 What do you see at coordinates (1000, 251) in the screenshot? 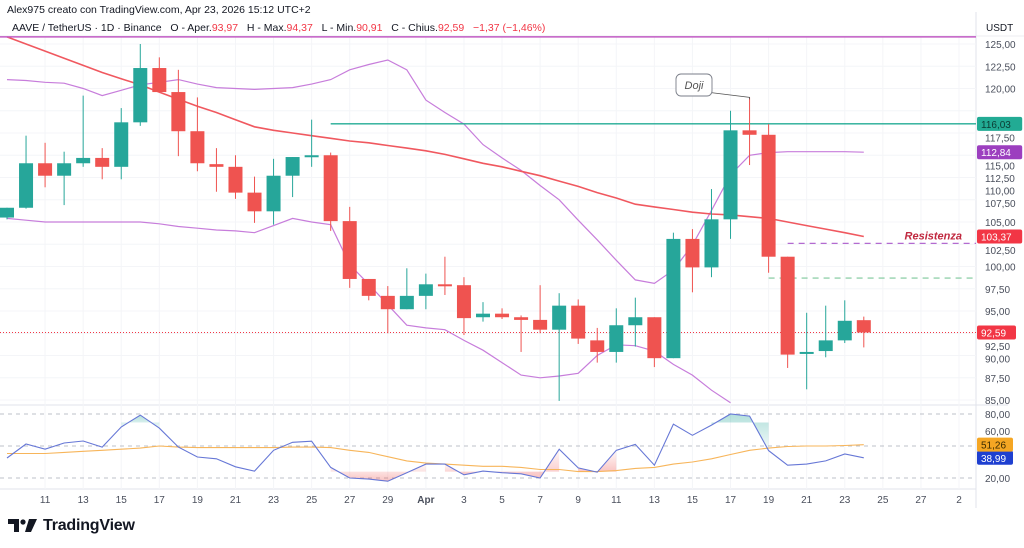
I see `price-axis-tick-label: 102,50` at bounding box center [1000, 251].